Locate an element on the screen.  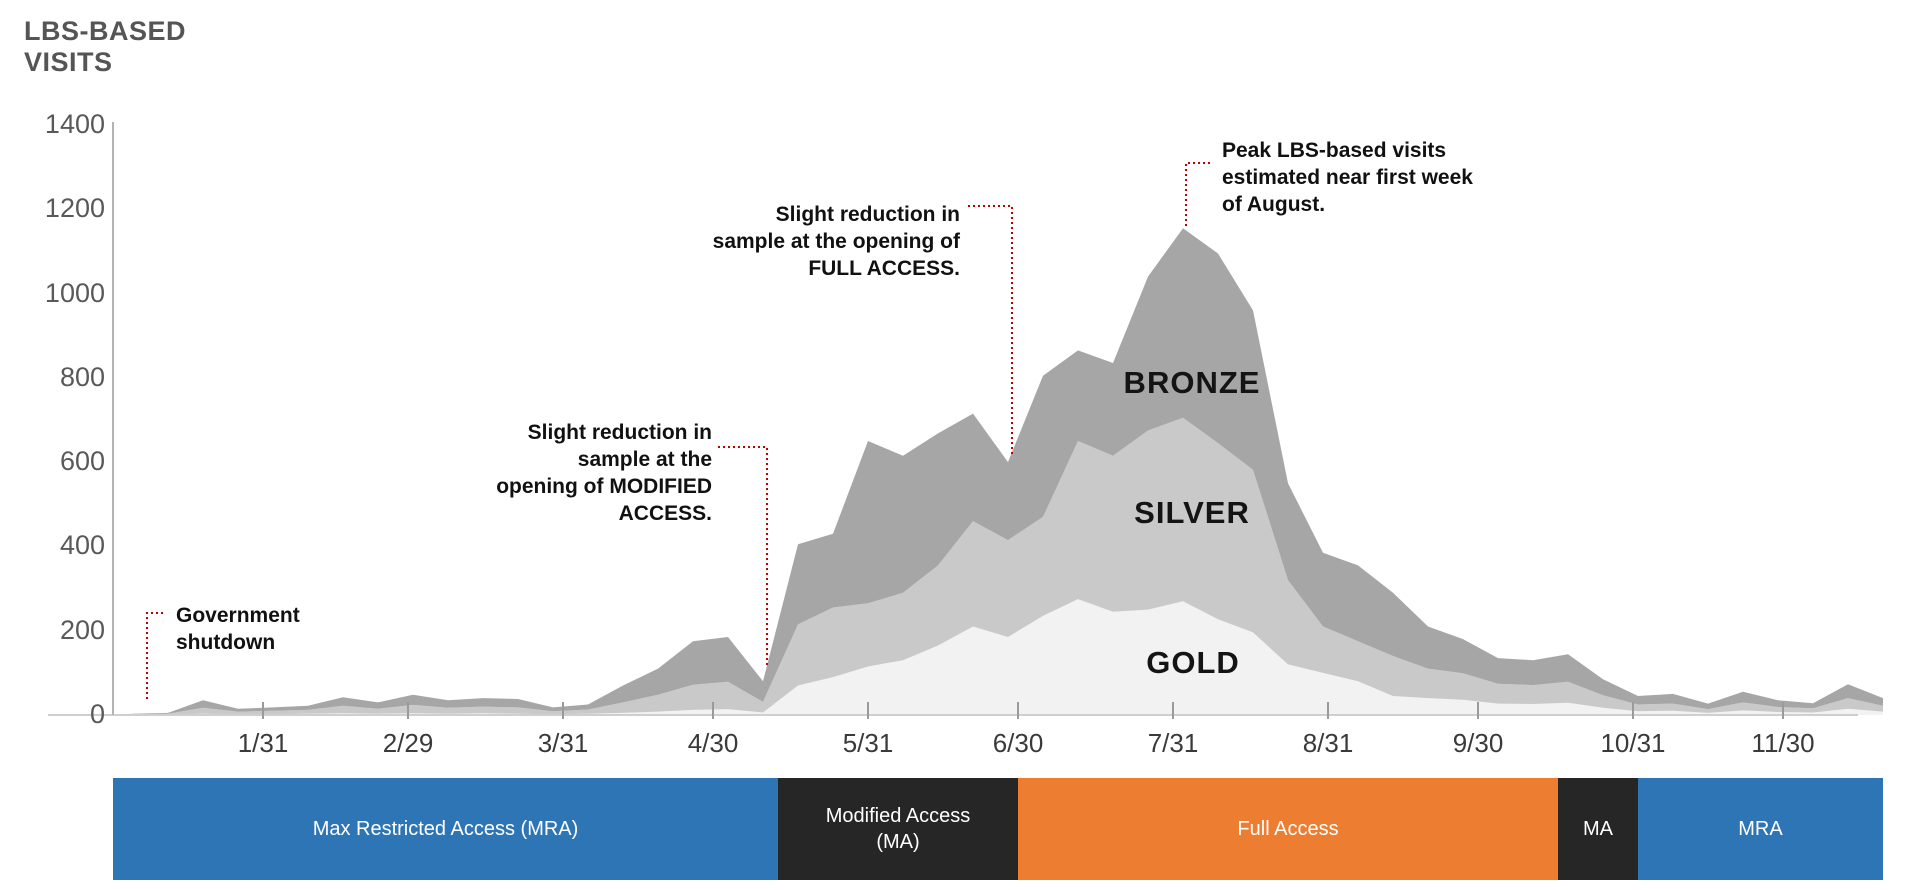
x-tick-label-5-31: 5/31 is located at coordinates (868, 743).